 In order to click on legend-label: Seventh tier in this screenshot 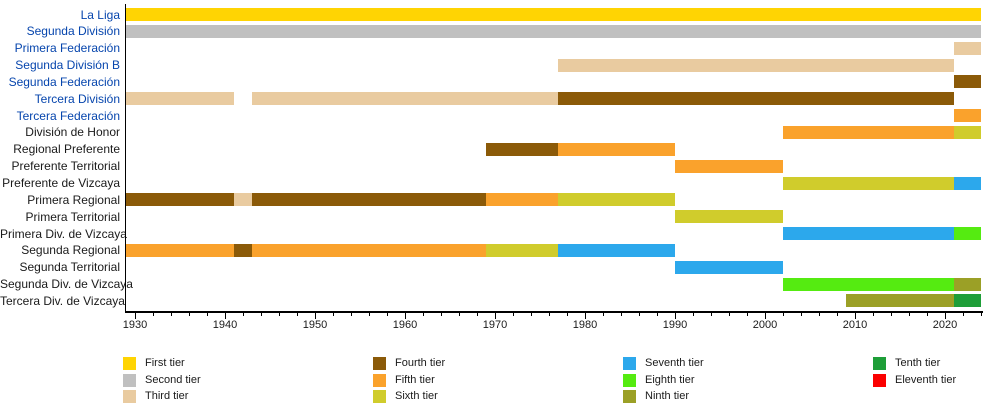, I will do `click(674, 363)`.